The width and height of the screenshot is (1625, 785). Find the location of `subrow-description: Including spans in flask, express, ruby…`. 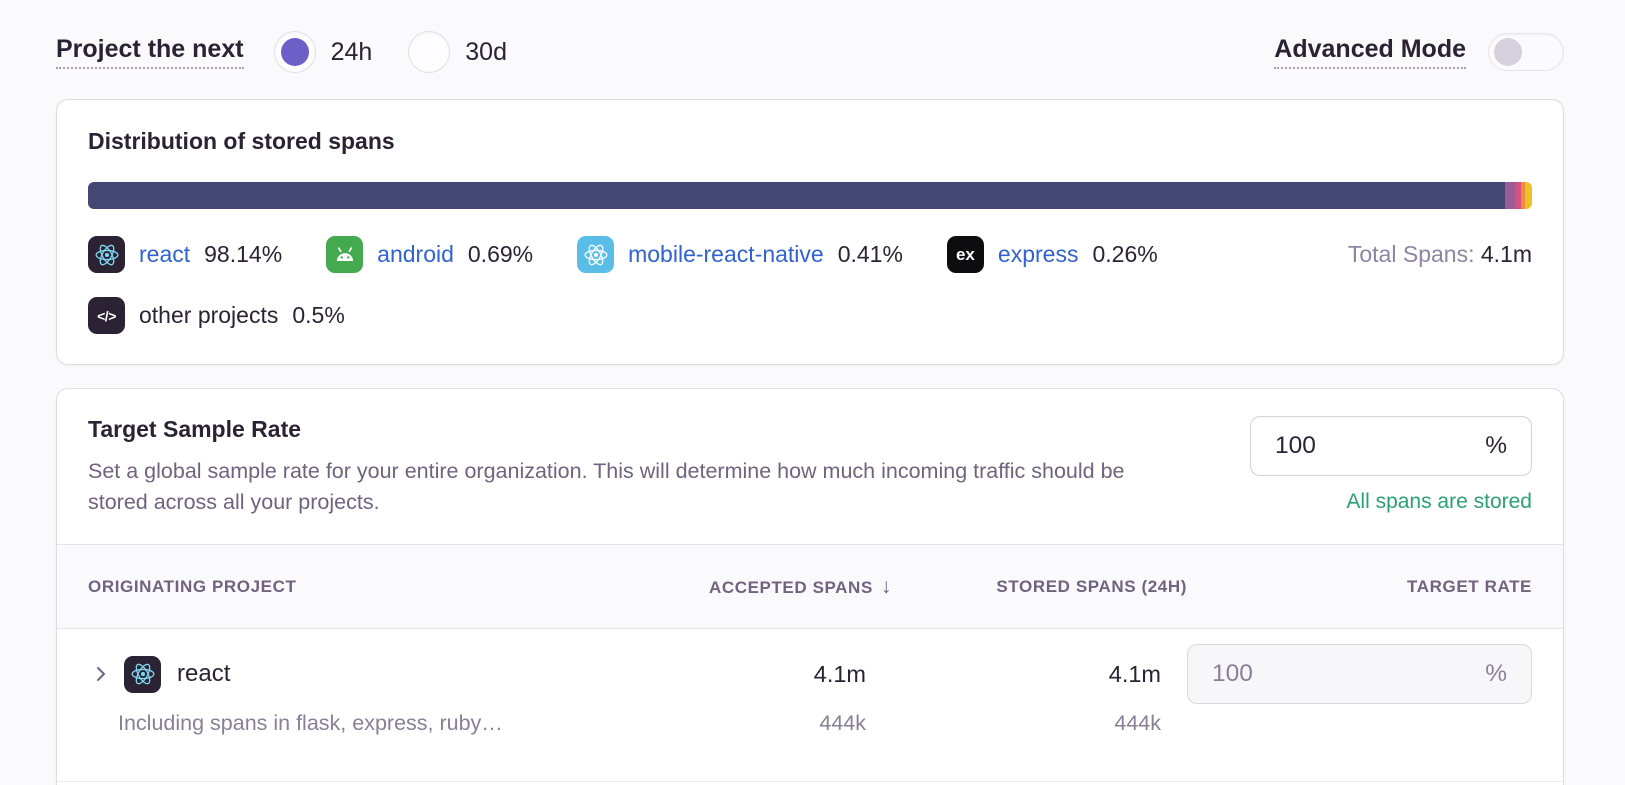

subrow-description: Including spans in flask, express, ruby… is located at coordinates (310, 723).